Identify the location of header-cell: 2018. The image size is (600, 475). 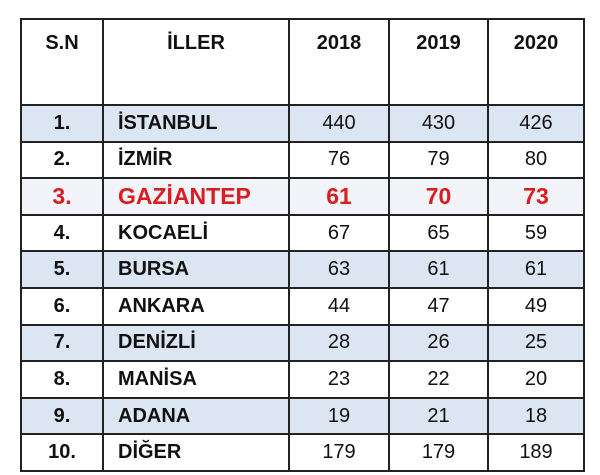
(339, 62).